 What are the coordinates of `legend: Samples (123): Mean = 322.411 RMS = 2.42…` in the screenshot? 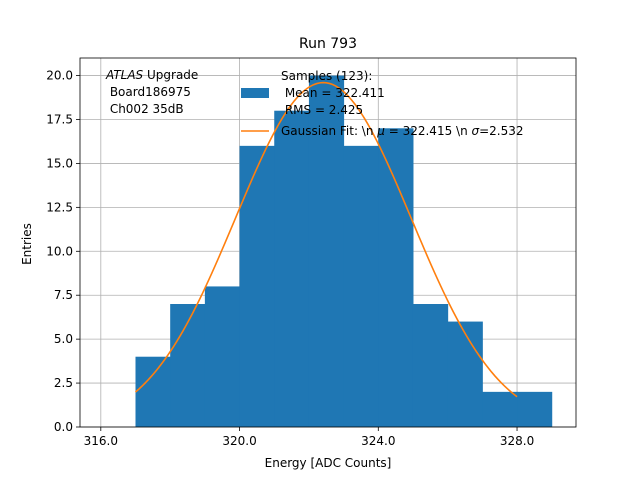 It's located at (382, 103).